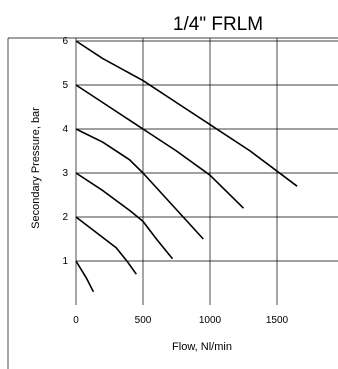 The width and height of the screenshot is (338, 369). Describe the element at coordinates (76, 320) in the screenshot. I see `x-tick-label: 0` at that location.